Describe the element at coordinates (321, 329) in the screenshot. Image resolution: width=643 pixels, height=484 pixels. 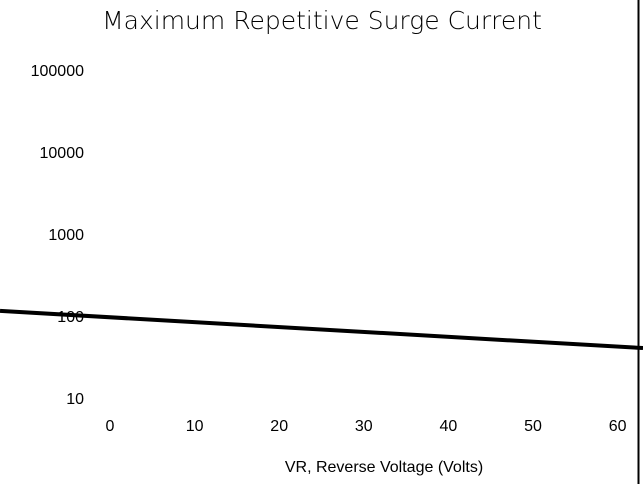
I see `data-line` at that location.